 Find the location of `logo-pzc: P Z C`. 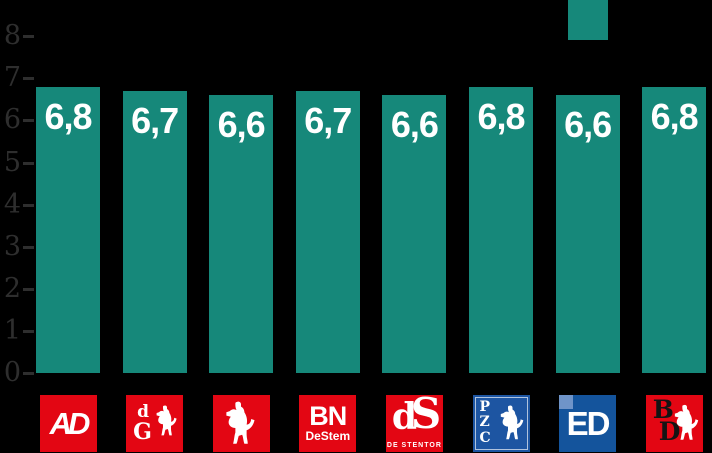

logo-pzc: P Z C is located at coordinates (501, 423).